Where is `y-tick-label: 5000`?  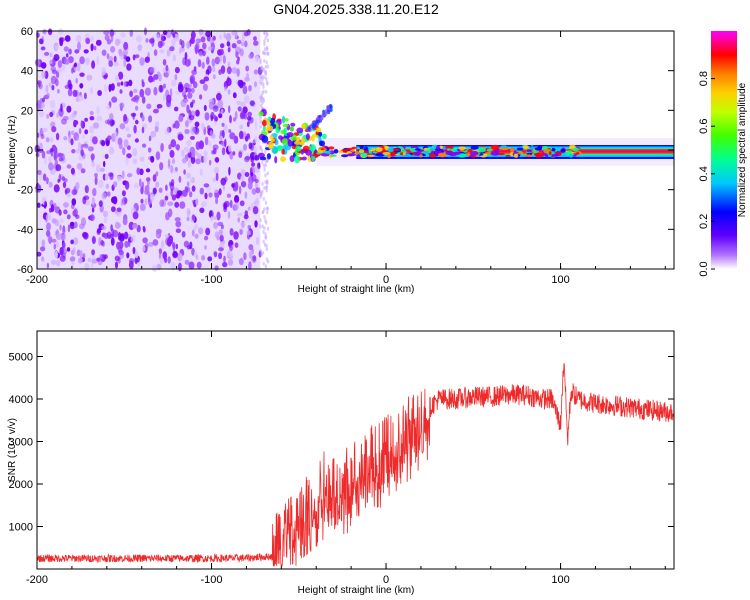
y-tick-label: 5000 is located at coordinates (21, 358).